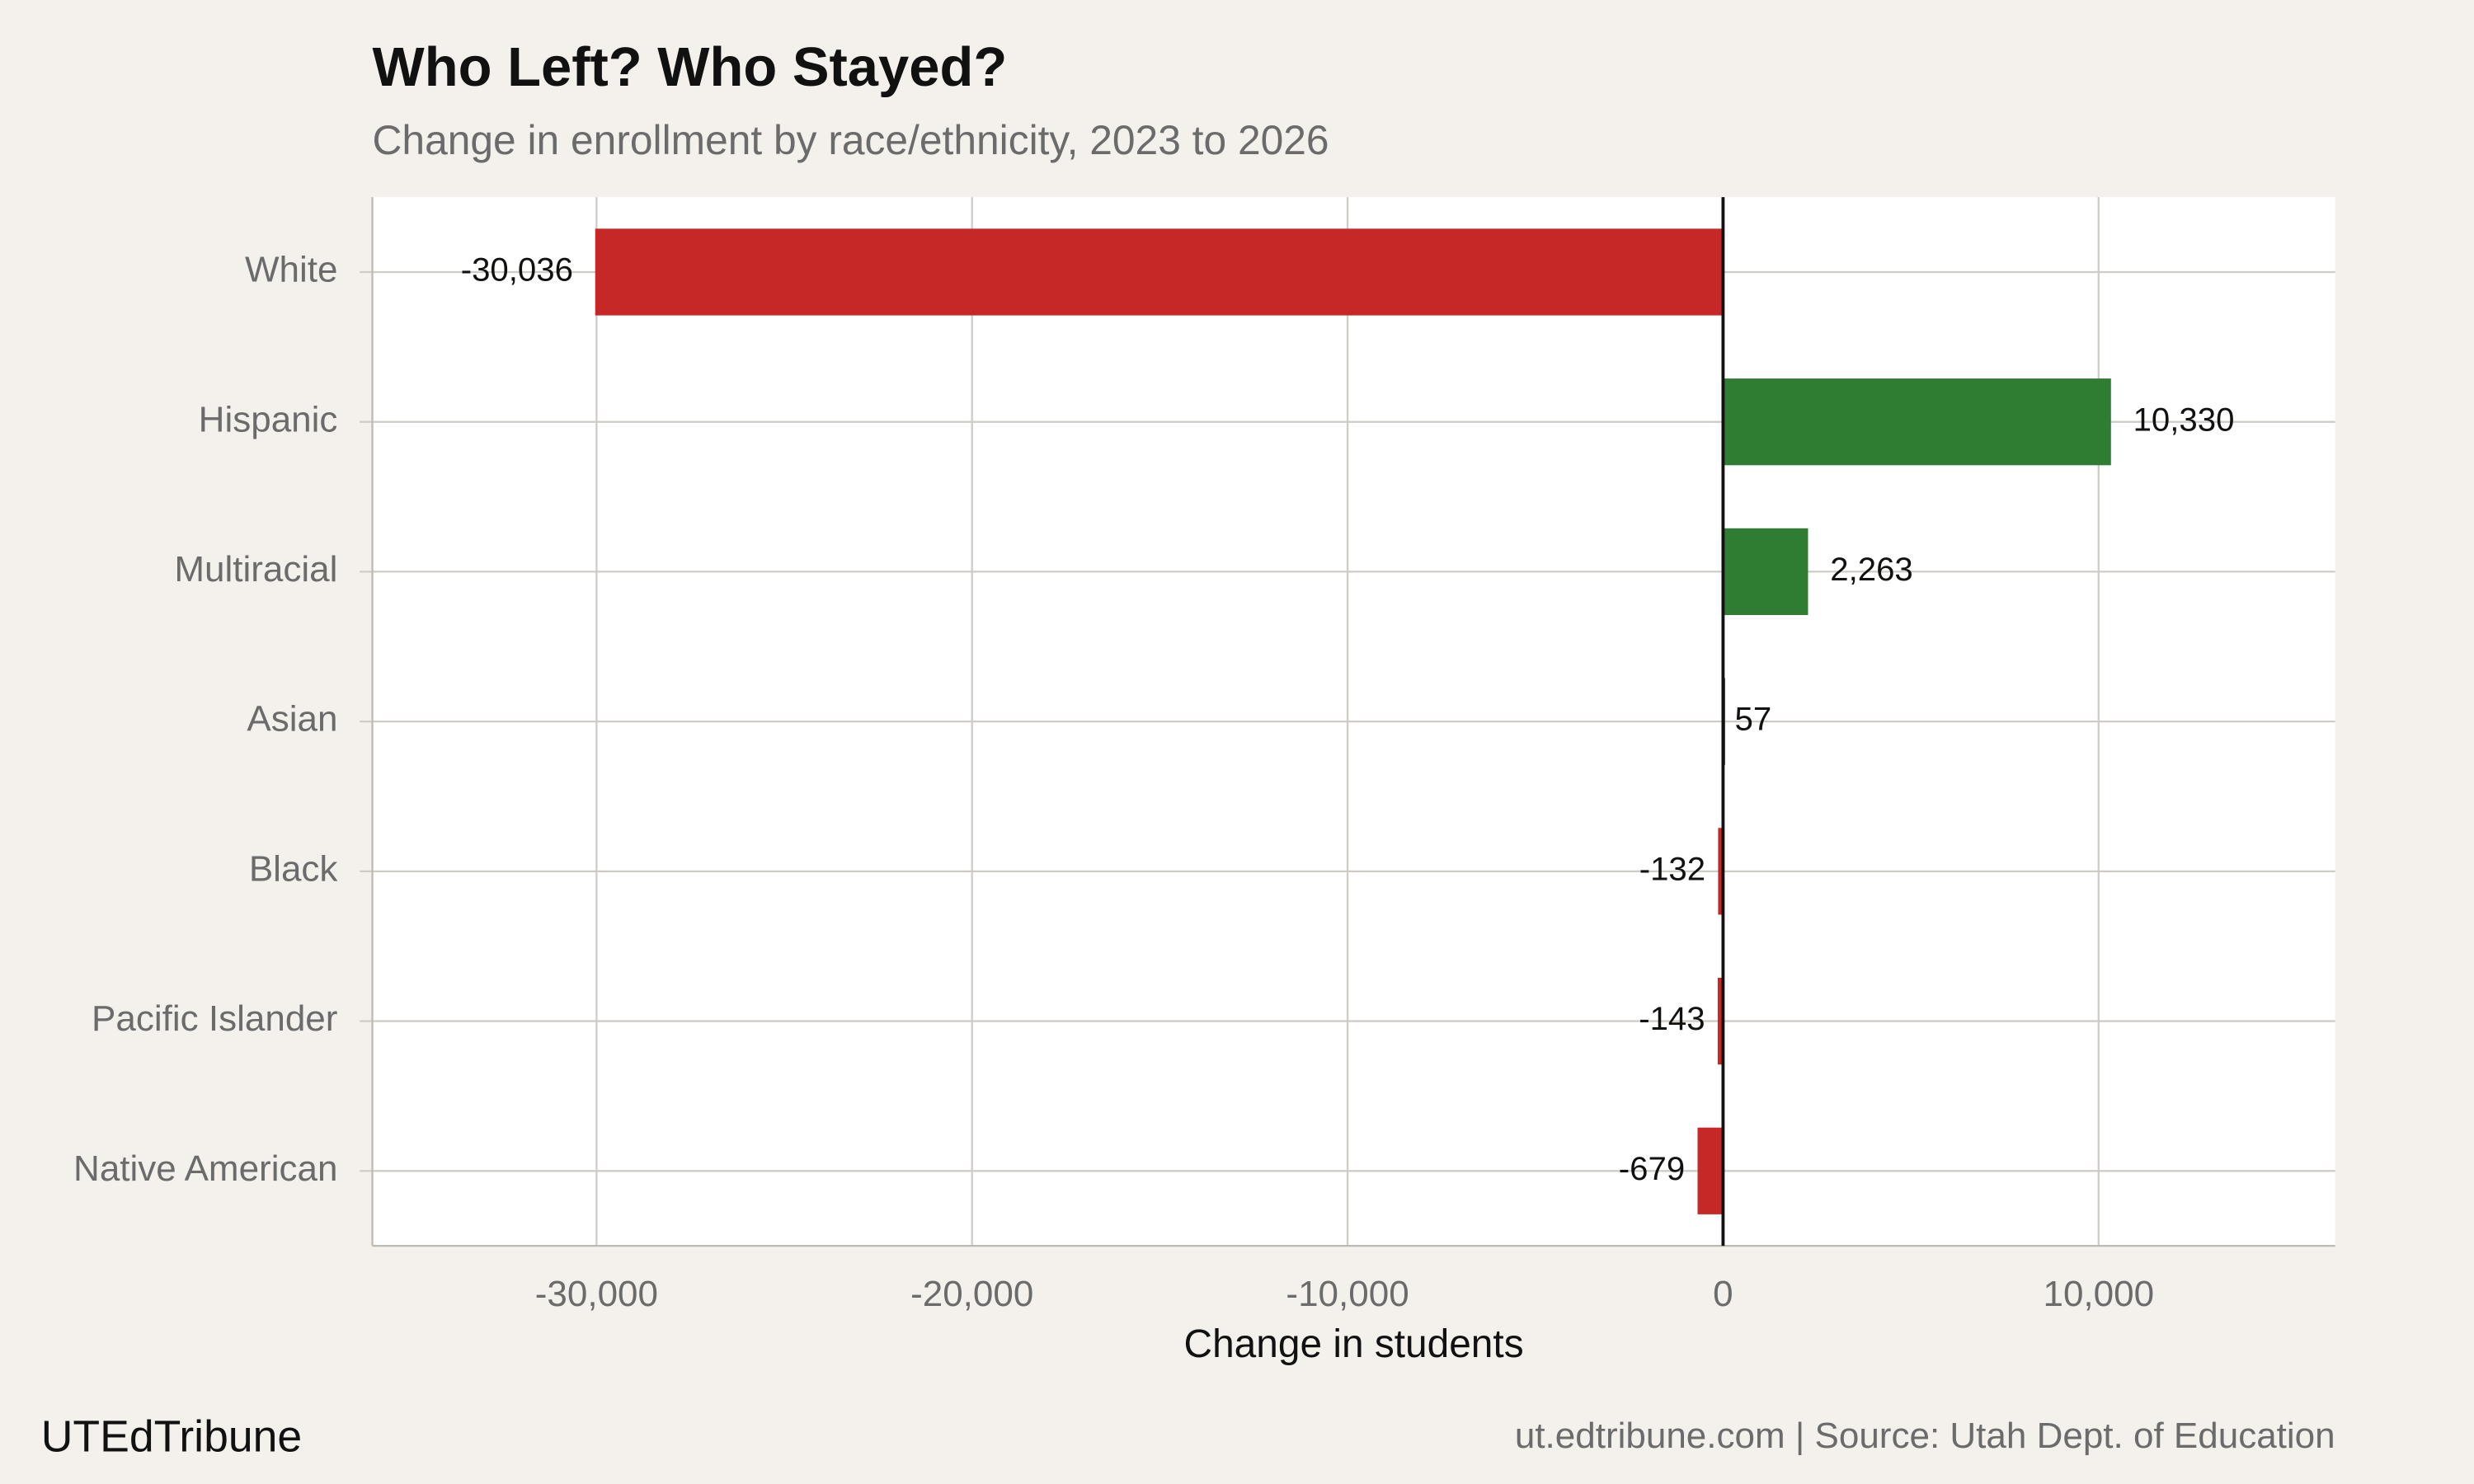 This screenshot has height=1484, width=2474. I want to click on x-tick-label: -30,000, so click(596, 1294).